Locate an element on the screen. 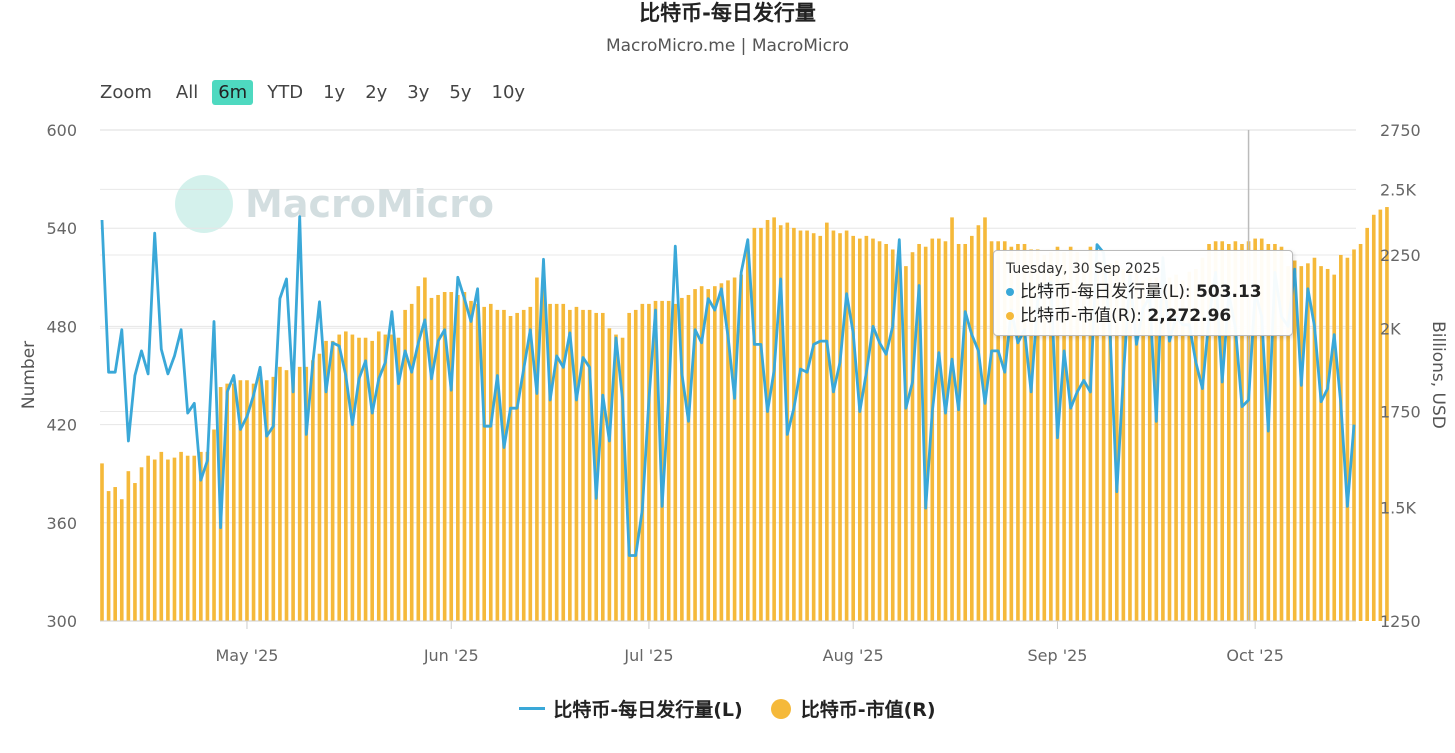 The width and height of the screenshot is (1455, 753). zoom-label: Zoom is located at coordinates (126, 92).